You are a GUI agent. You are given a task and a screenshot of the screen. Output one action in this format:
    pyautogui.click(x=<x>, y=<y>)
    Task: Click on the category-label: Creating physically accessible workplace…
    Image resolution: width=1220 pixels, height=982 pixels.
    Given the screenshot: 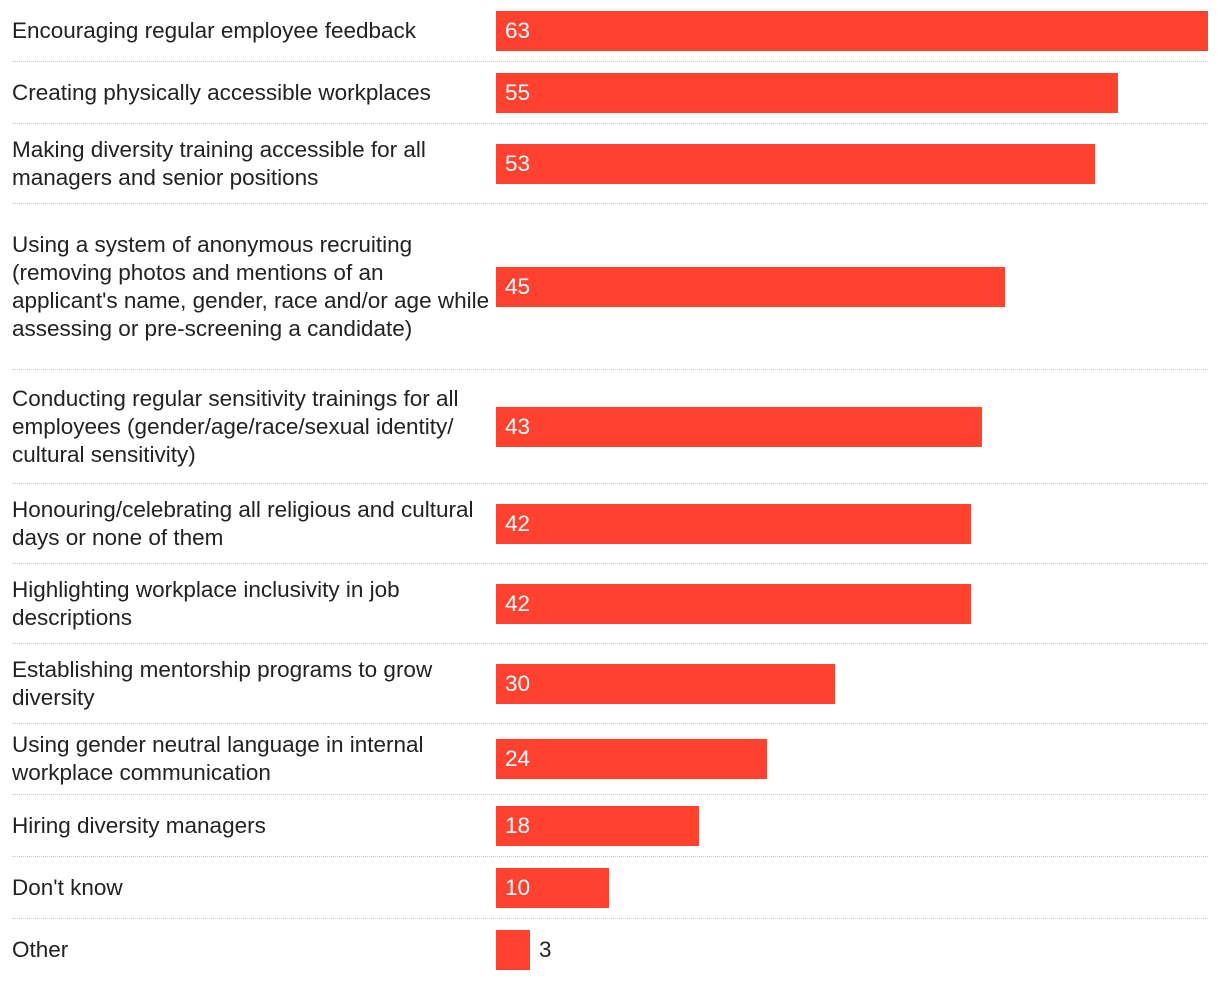 What is the action you would take?
    pyautogui.click(x=221, y=92)
    